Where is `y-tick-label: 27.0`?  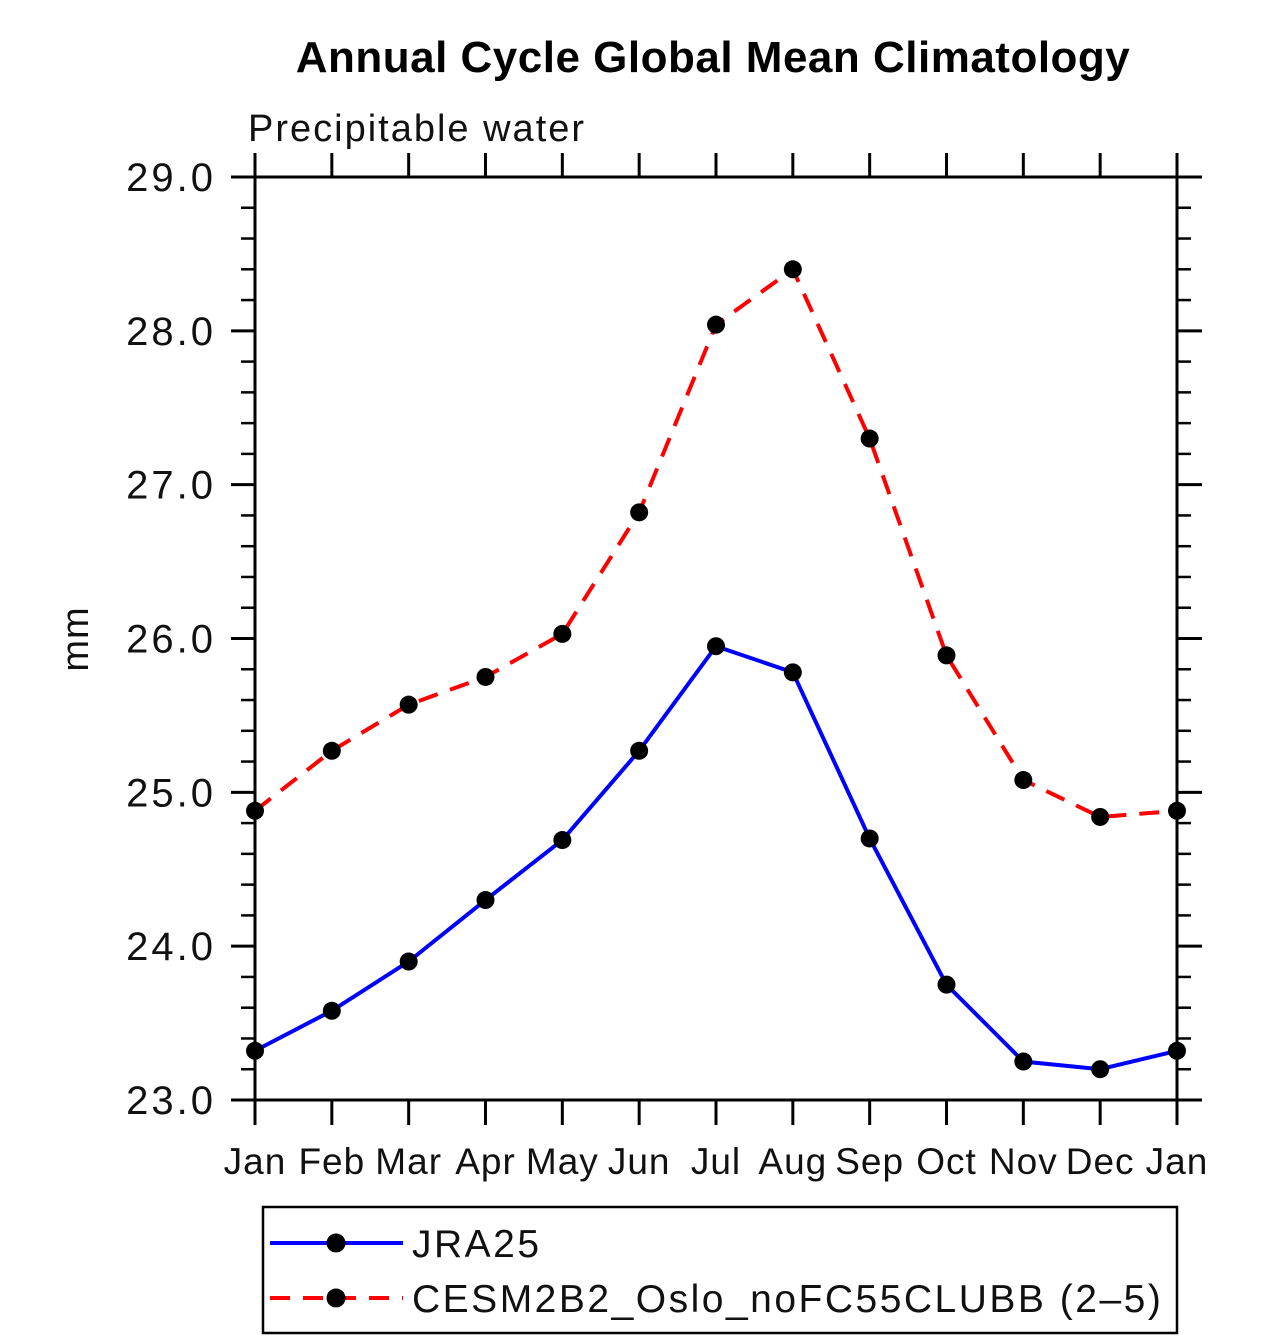 y-tick-label: 27.0 is located at coordinates (171, 486).